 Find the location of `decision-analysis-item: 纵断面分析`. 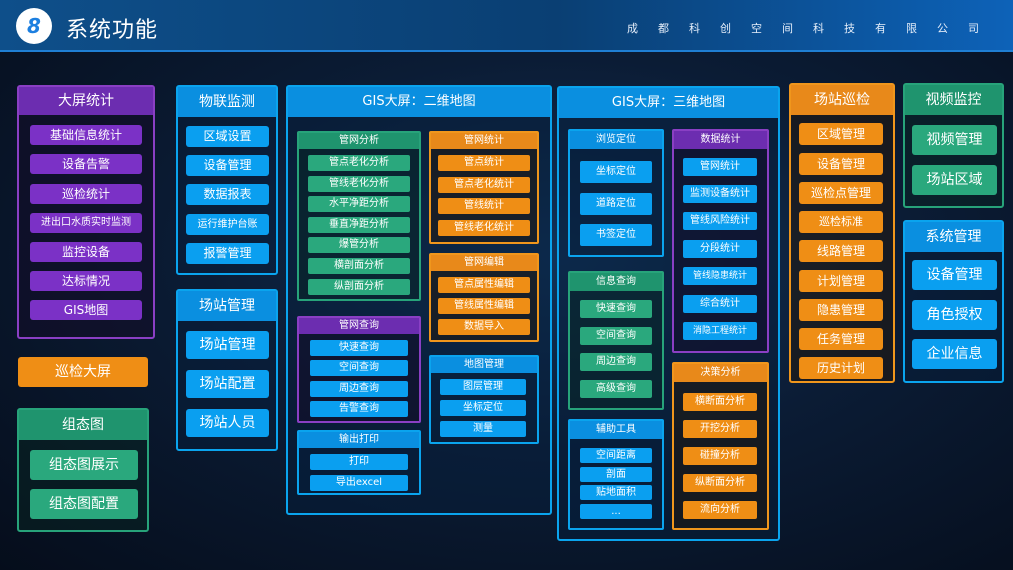

decision-analysis-item: 纵断面分析 is located at coordinates (720, 483).